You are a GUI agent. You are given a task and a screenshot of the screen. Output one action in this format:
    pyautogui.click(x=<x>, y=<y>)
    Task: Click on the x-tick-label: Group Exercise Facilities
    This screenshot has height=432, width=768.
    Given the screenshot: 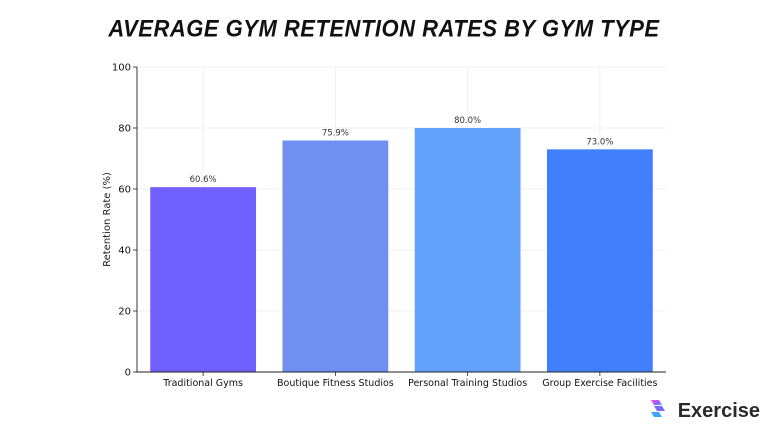 What is the action you would take?
    pyautogui.click(x=599, y=383)
    